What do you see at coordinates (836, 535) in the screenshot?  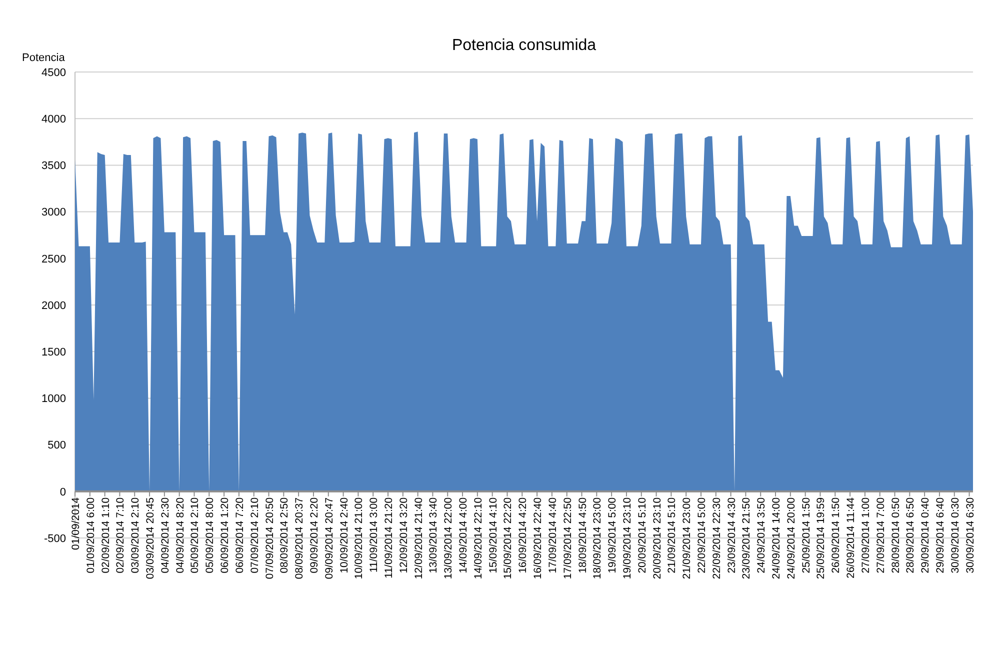 I see `x-tick-label: 26/09/2014 1:50` at bounding box center [836, 535].